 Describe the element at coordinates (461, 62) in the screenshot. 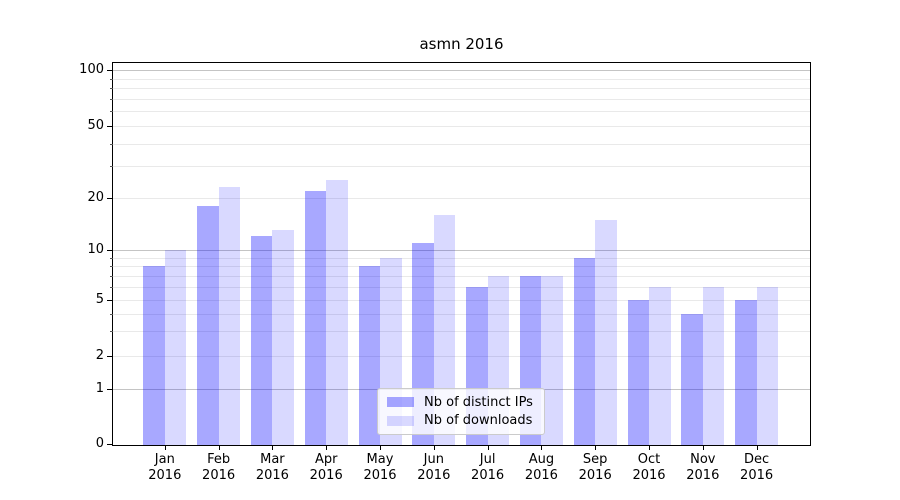

I see `axis-spine-top` at that location.